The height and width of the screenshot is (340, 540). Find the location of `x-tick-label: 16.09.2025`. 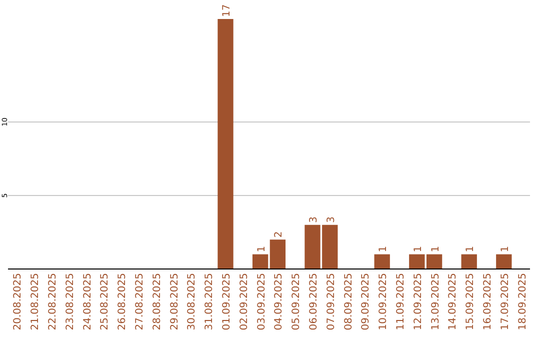

x-tick-label: 16.09.2025 is located at coordinates (488, 301).